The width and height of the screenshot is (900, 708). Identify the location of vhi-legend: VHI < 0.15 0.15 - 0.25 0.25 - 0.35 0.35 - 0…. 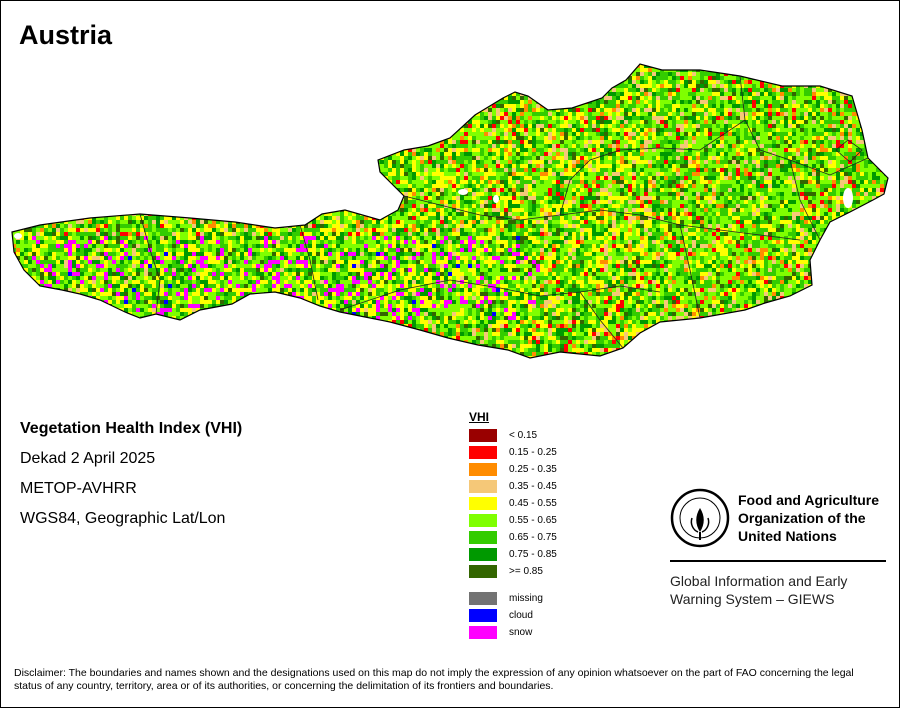
(513, 525).